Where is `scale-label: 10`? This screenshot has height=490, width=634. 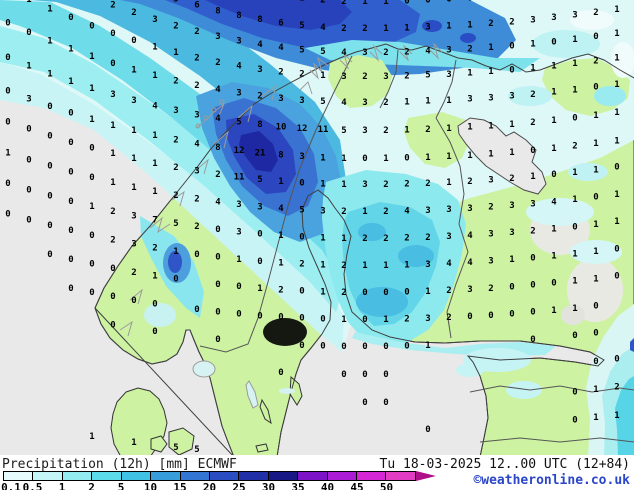
scale-label: 10 is located at coordinates (150, 485).